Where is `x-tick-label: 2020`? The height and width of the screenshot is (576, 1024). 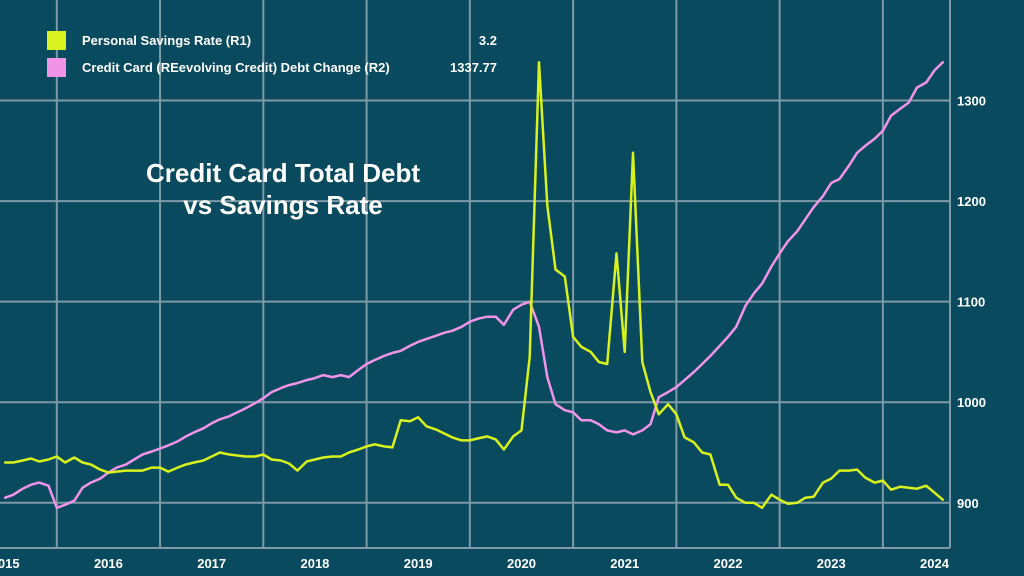 x-tick-label: 2020 is located at coordinates (521, 563).